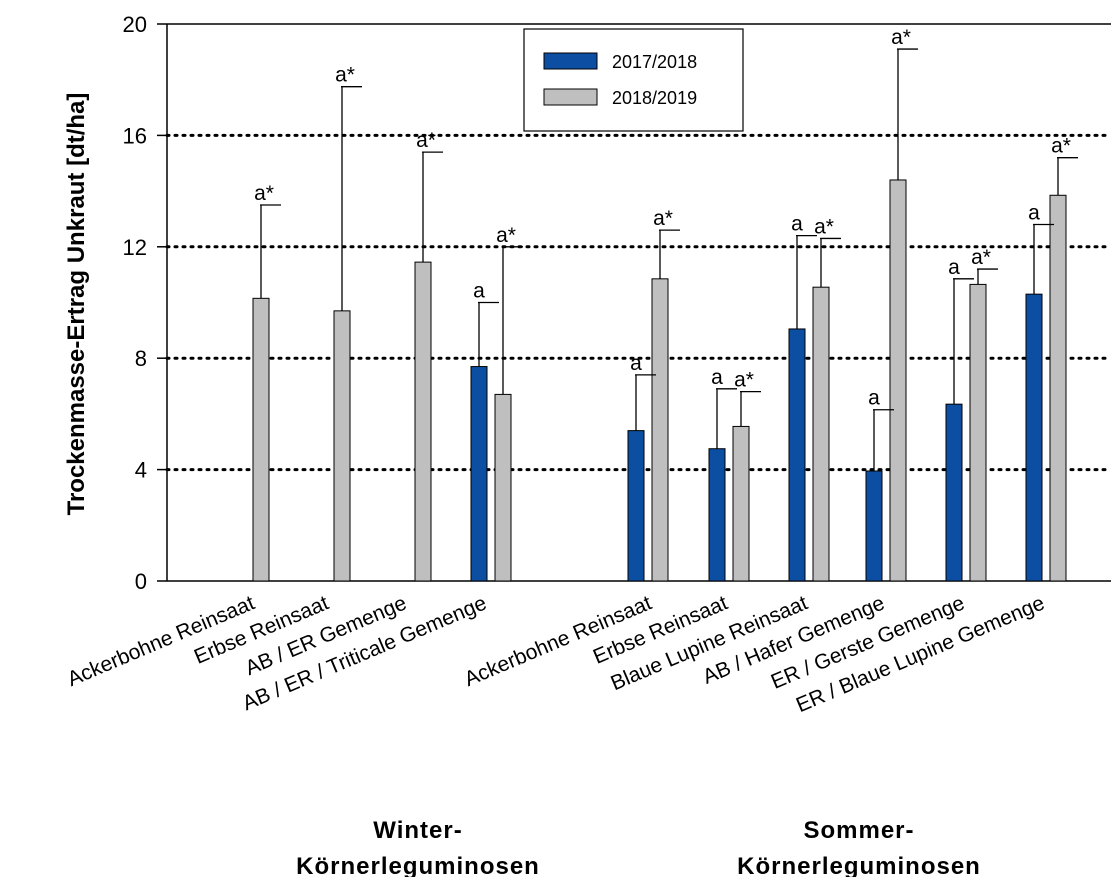  I want to click on y-tick-label: 20, so click(135, 24).